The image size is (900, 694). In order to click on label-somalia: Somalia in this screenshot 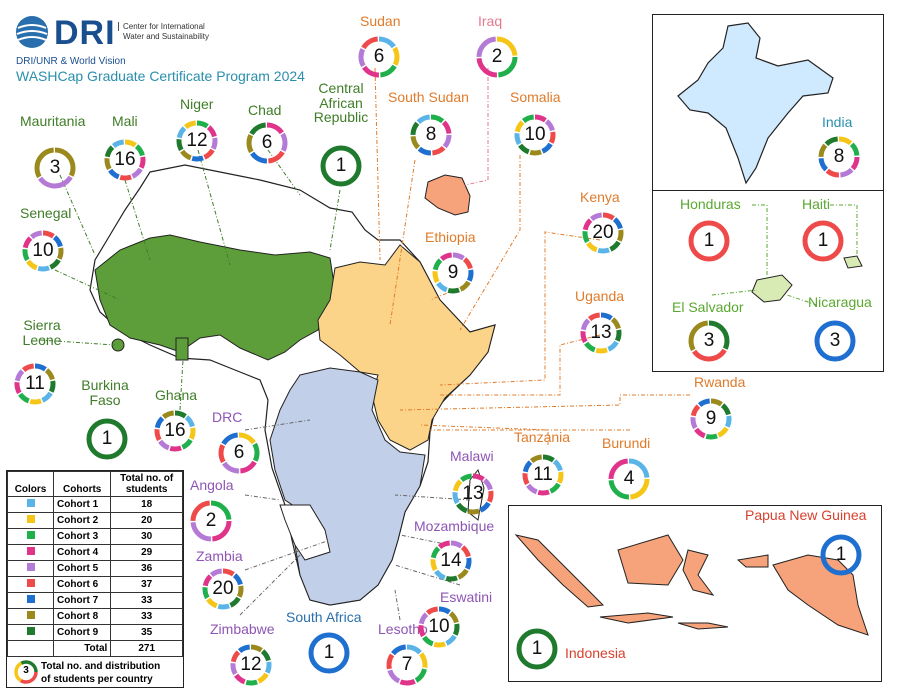, I will do `click(535, 97)`.